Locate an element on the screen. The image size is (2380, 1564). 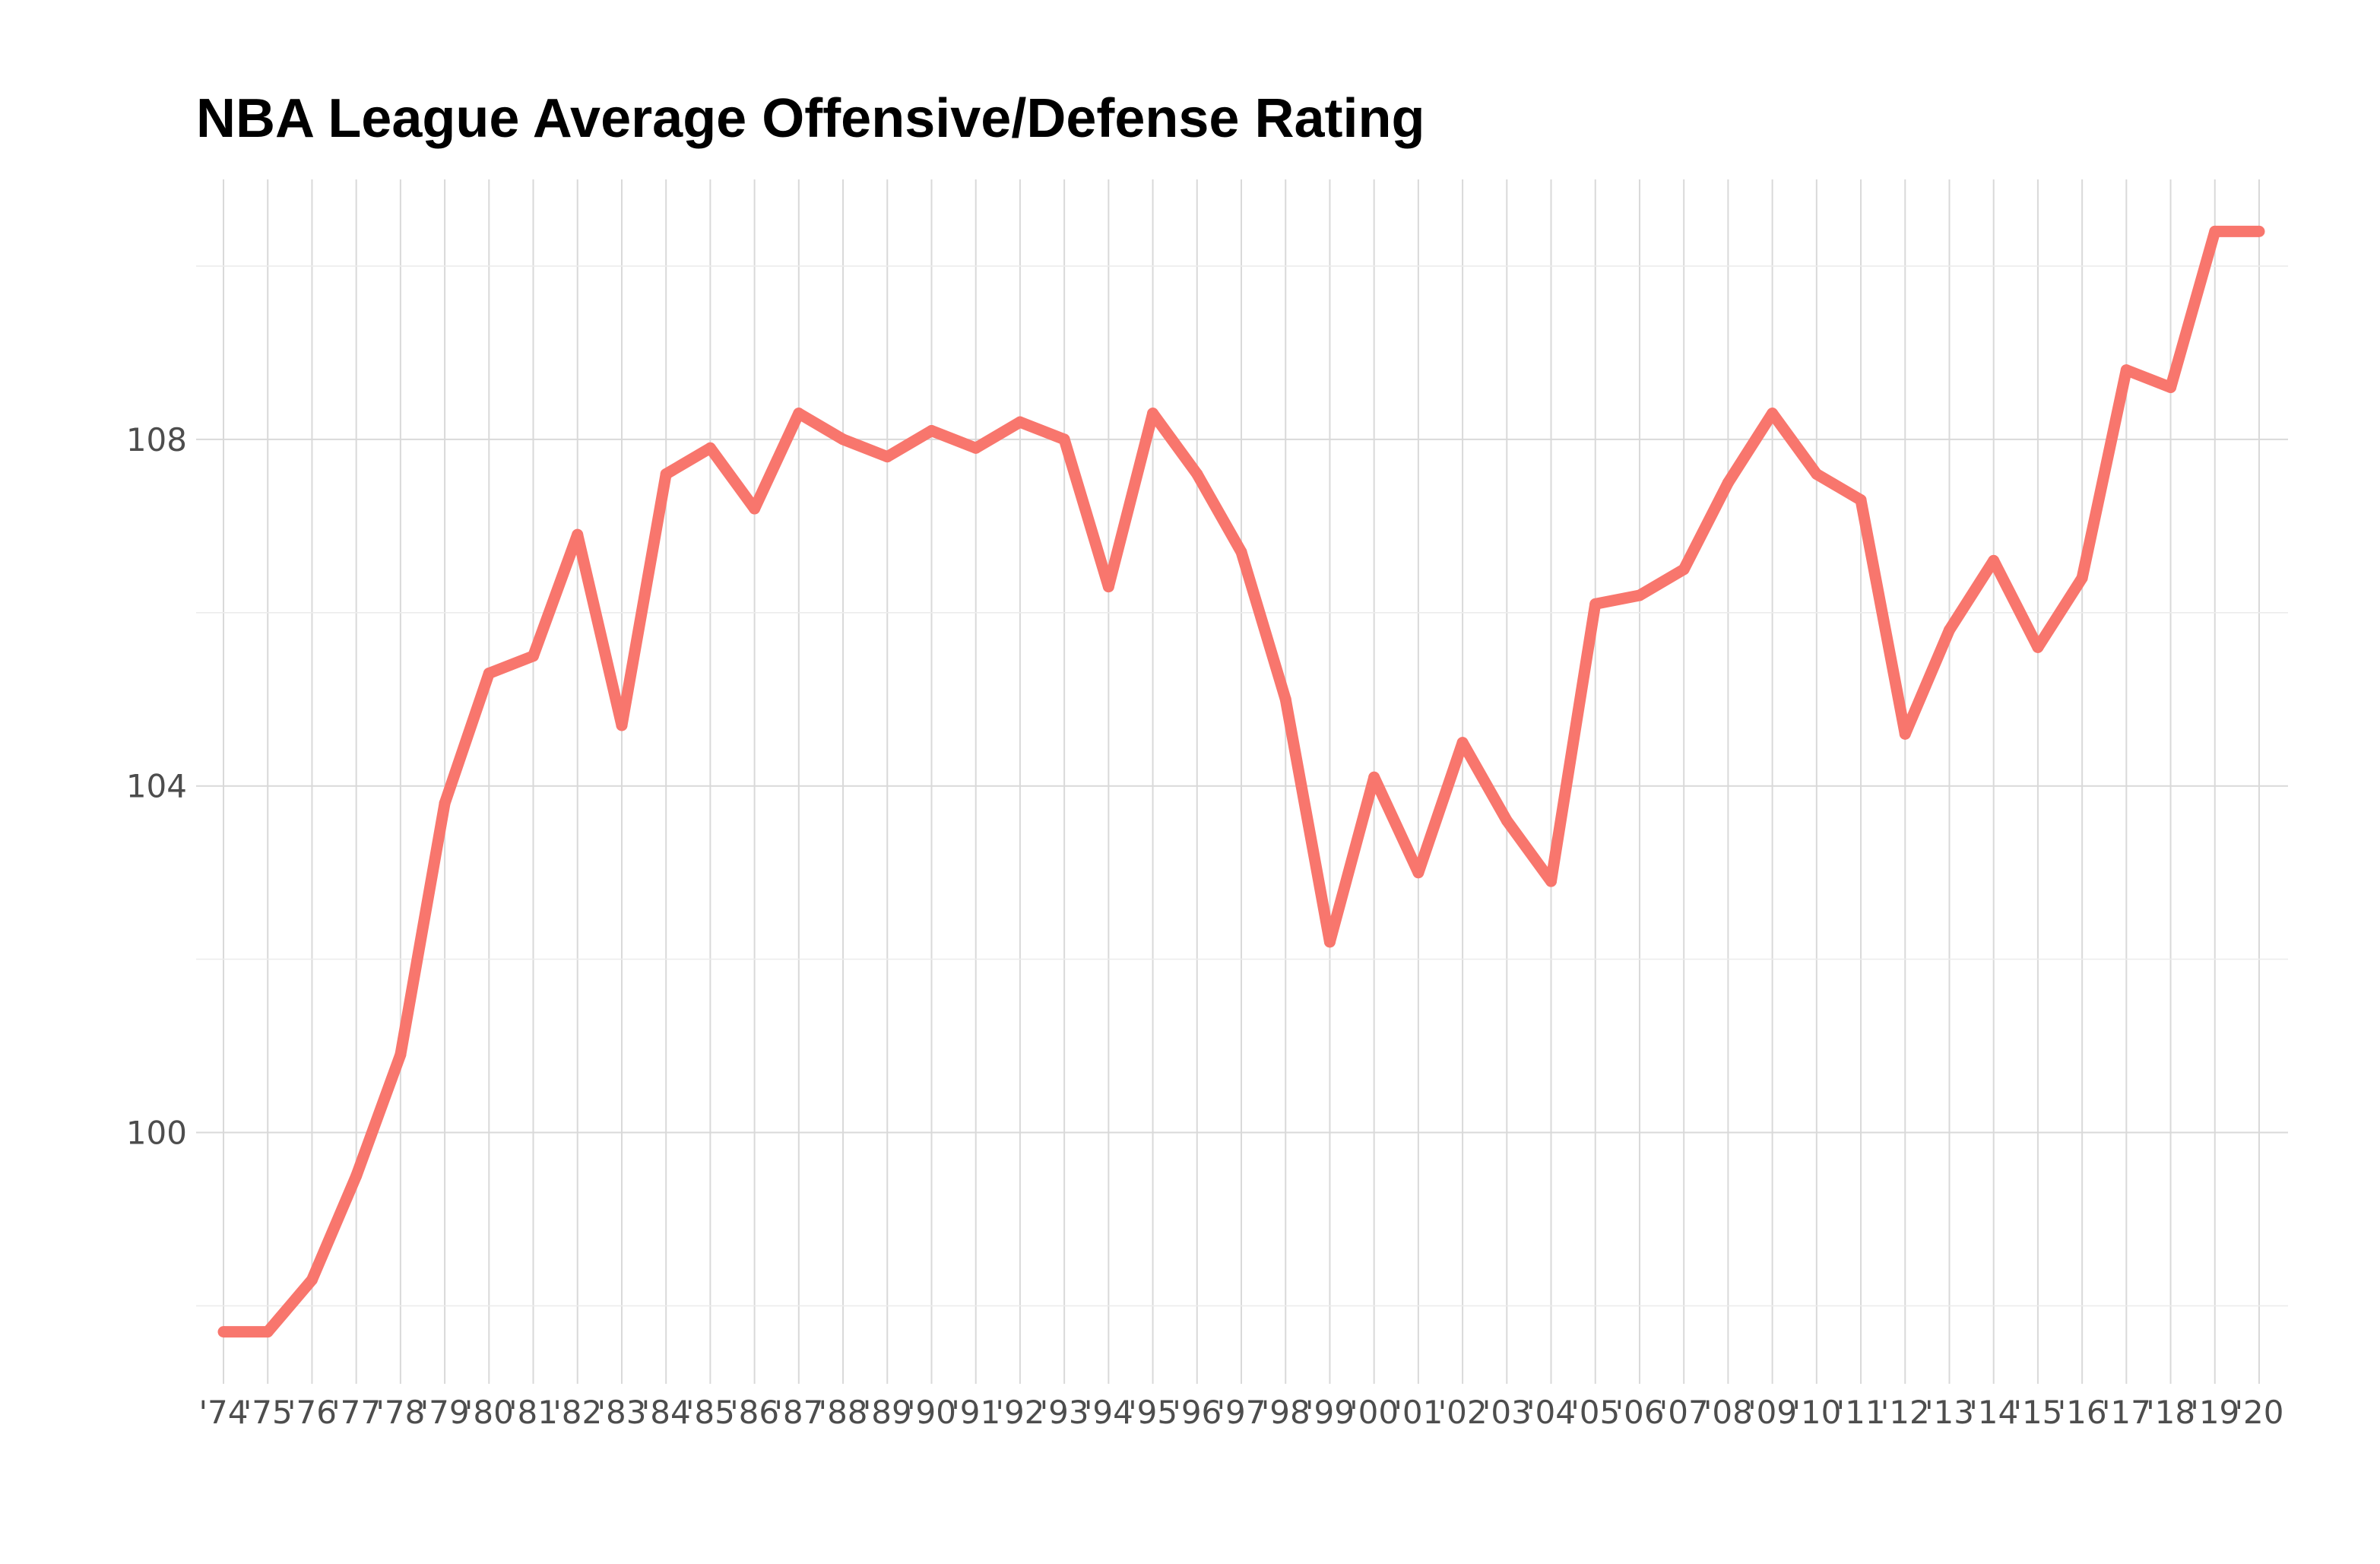
y-tick-label: 104 is located at coordinates (156, 786).